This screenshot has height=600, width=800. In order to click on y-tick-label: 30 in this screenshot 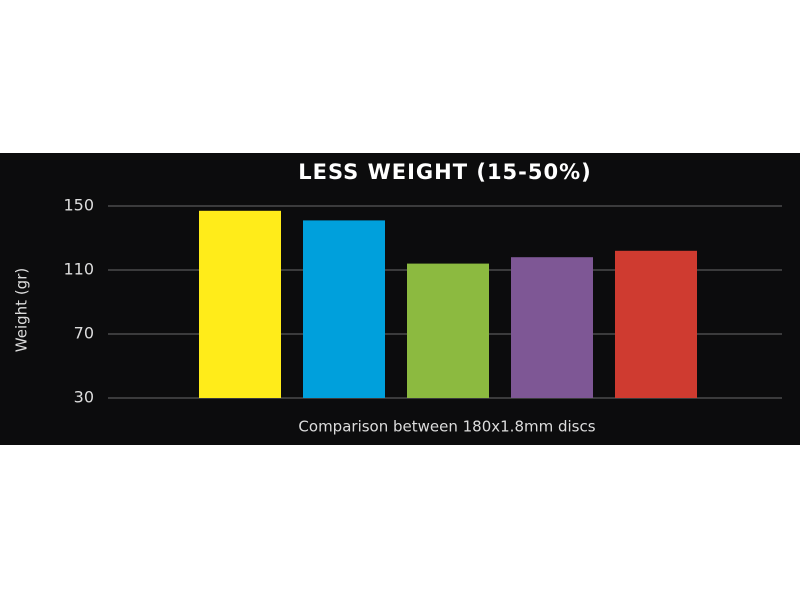, I will do `click(84, 397)`.